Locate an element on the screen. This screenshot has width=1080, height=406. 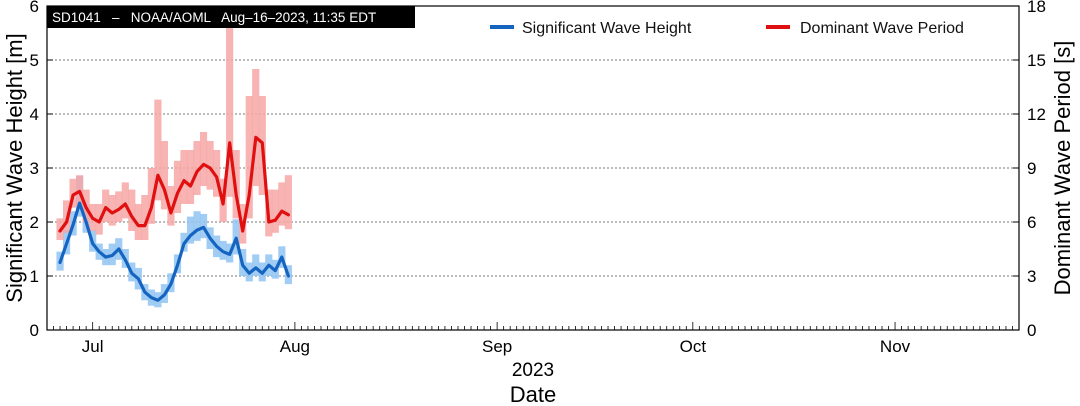
x-tick-label: Sep is located at coordinates (497, 346).